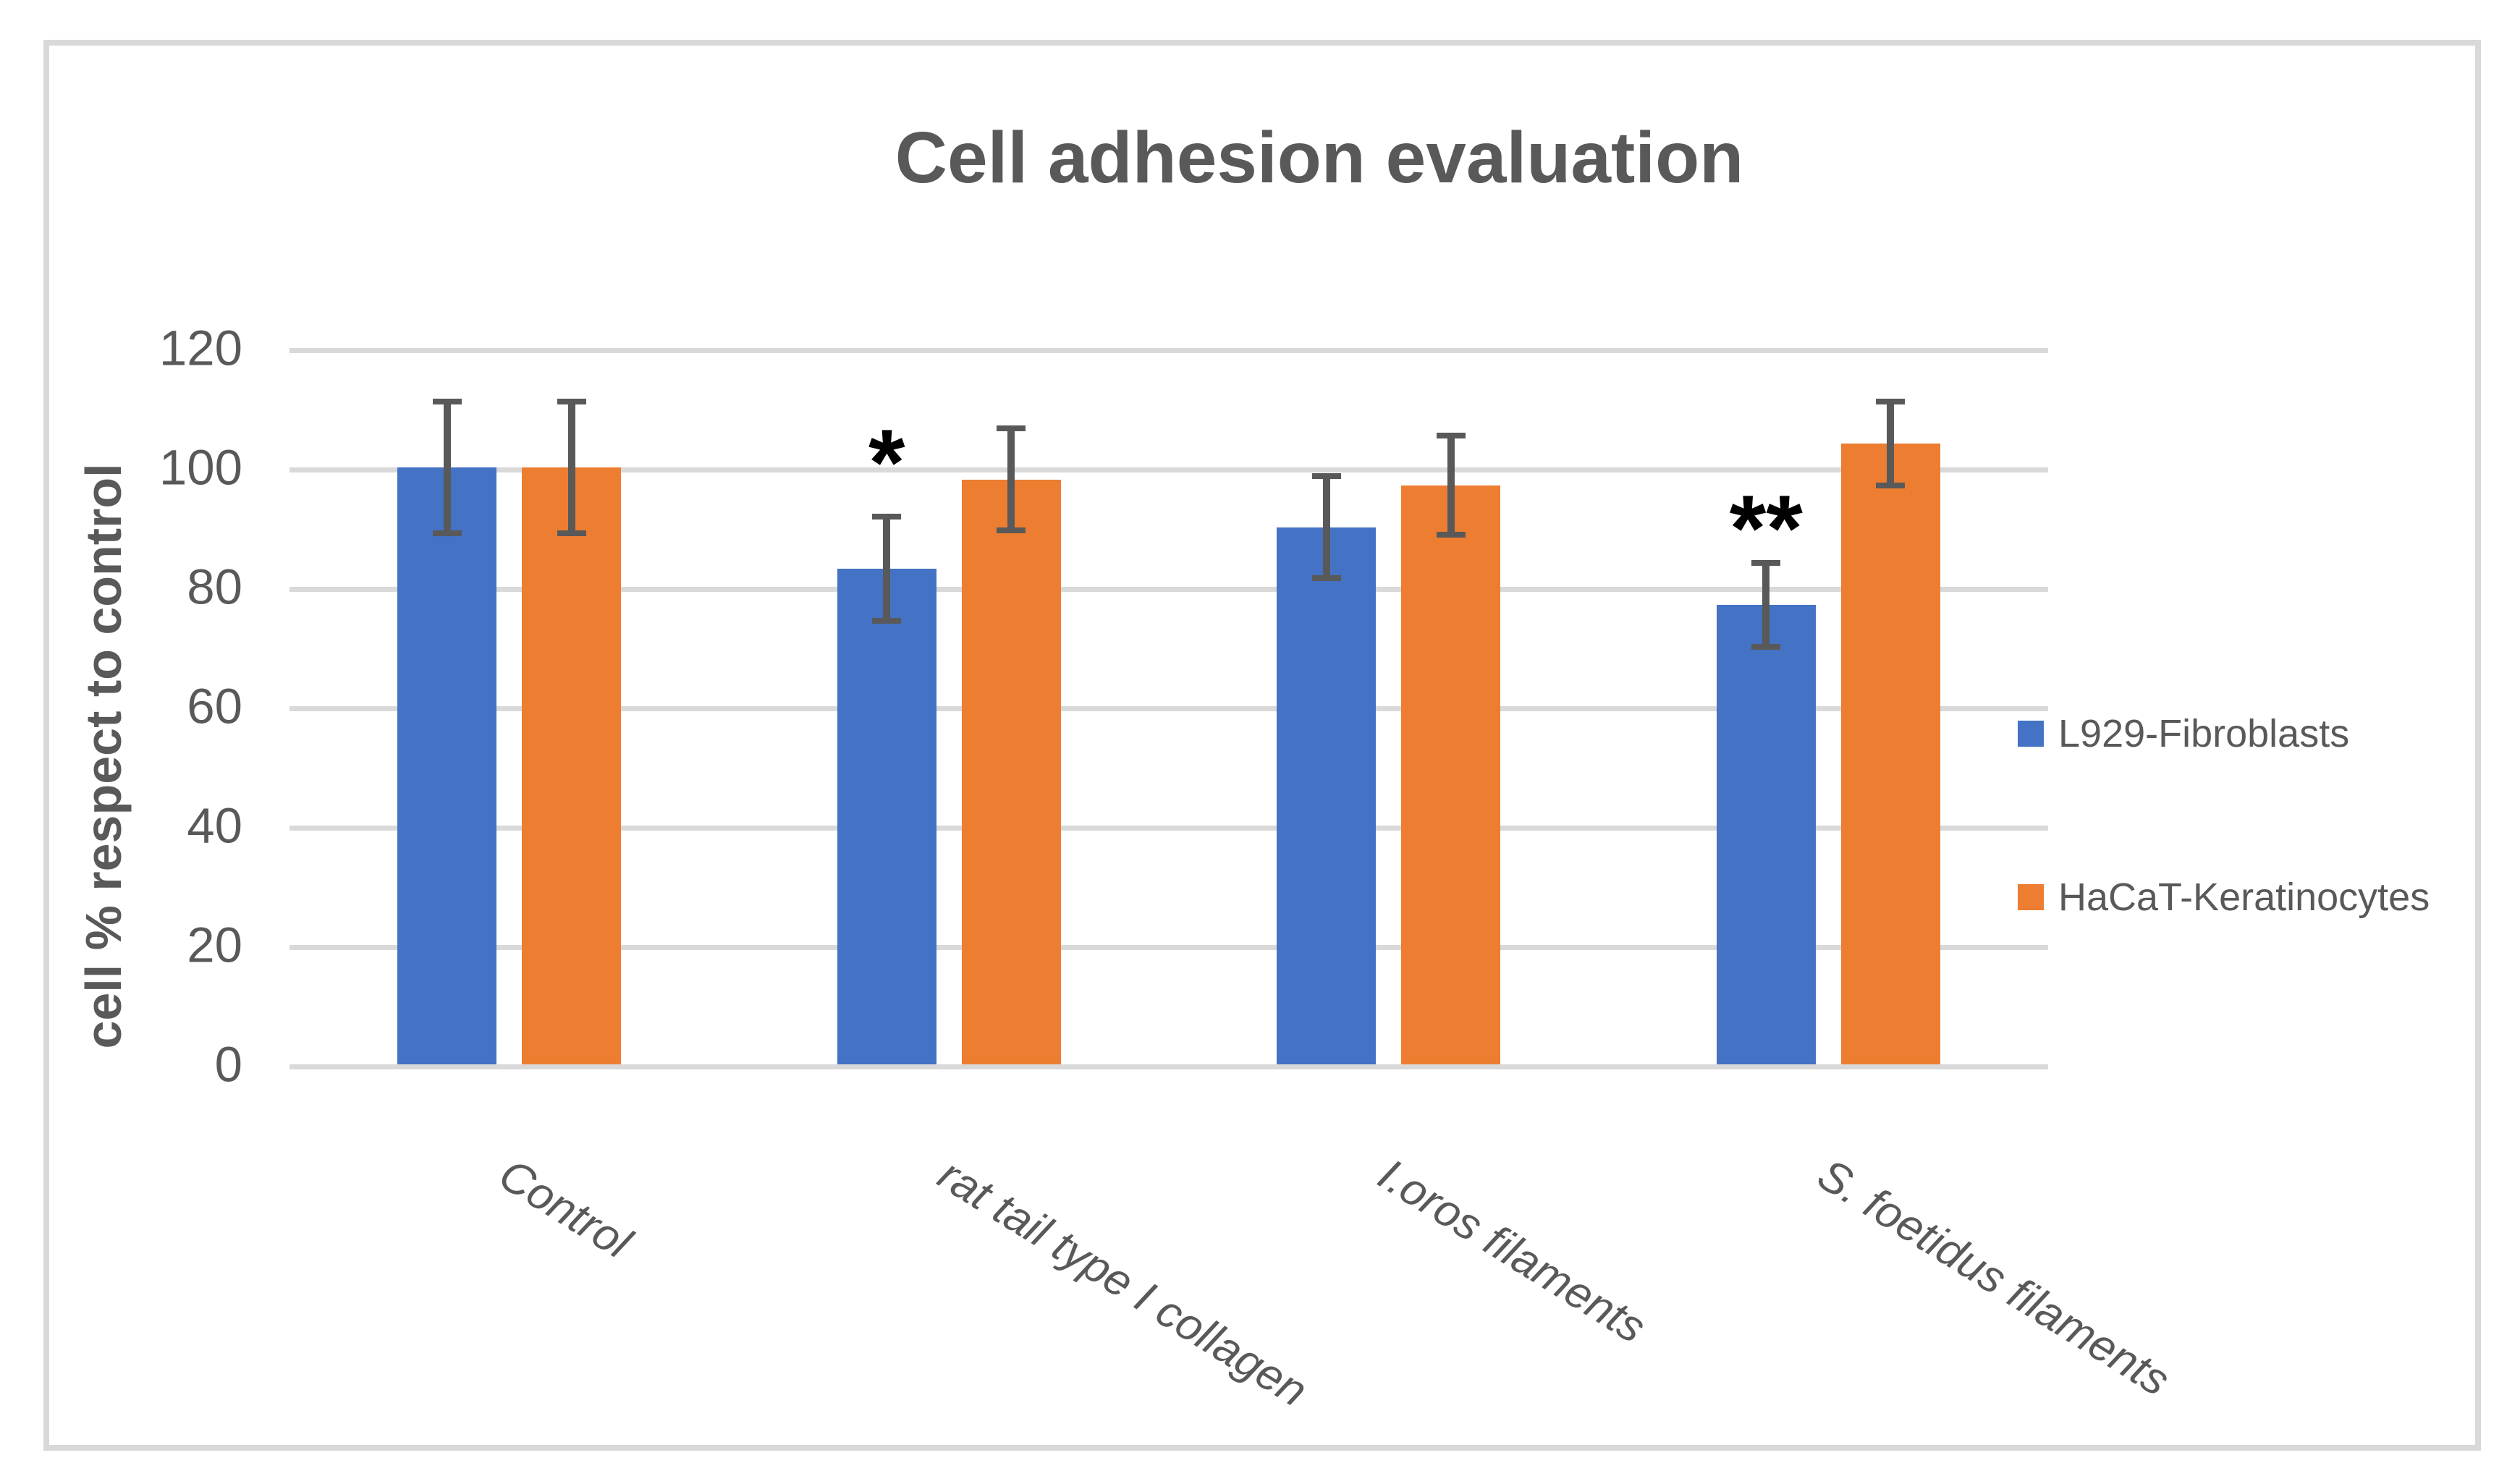 Image resolution: width=2520 pixels, height=1484 pixels. What do you see at coordinates (1451, 436) in the screenshot?
I see `error-bar-cap-top-HaCaT-Keratinocytes-I.oros filaments` at bounding box center [1451, 436].